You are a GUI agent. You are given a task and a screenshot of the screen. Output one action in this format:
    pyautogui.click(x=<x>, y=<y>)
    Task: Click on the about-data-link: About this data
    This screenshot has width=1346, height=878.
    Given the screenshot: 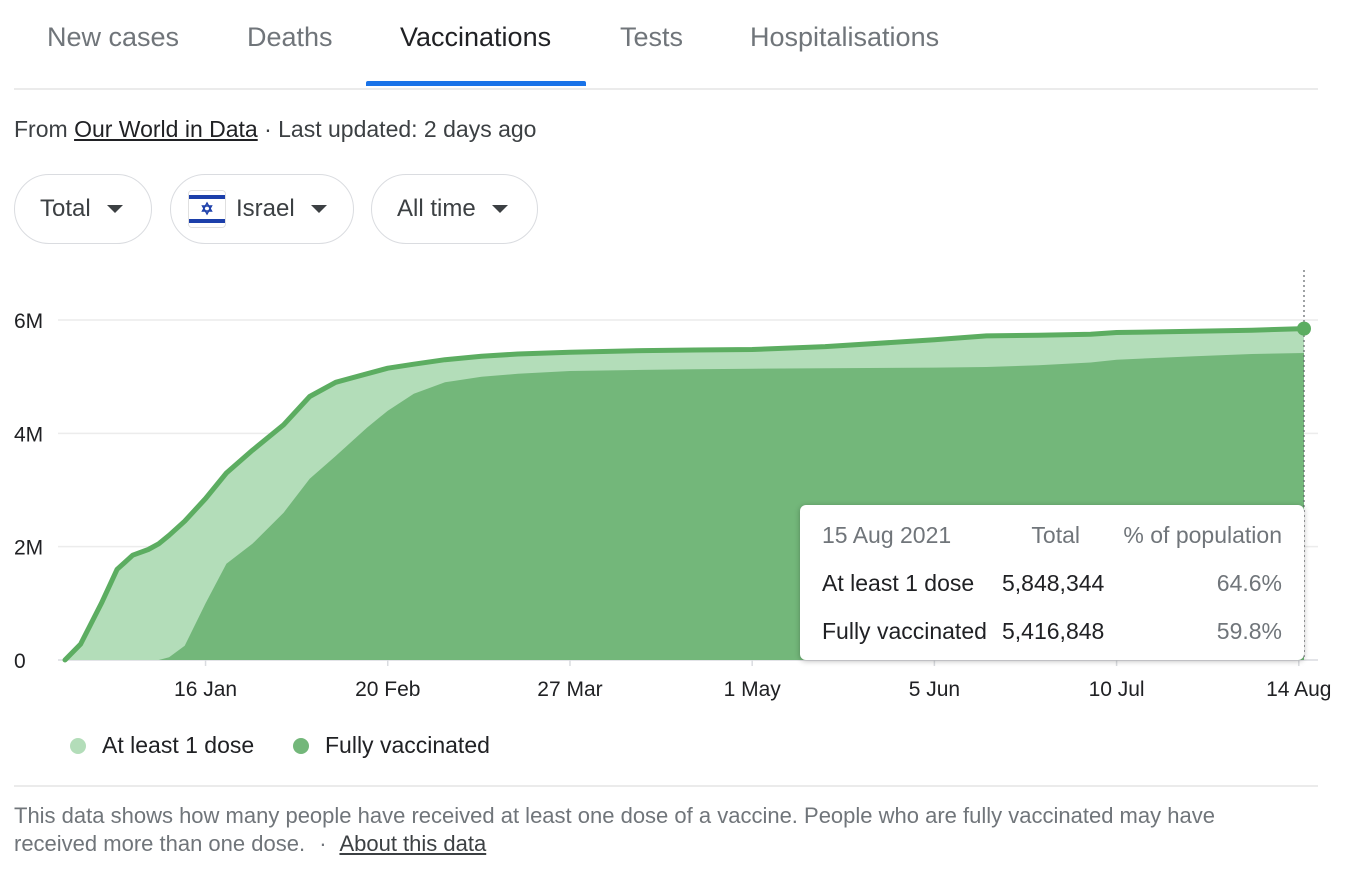 What is the action you would take?
    pyautogui.click(x=413, y=843)
    